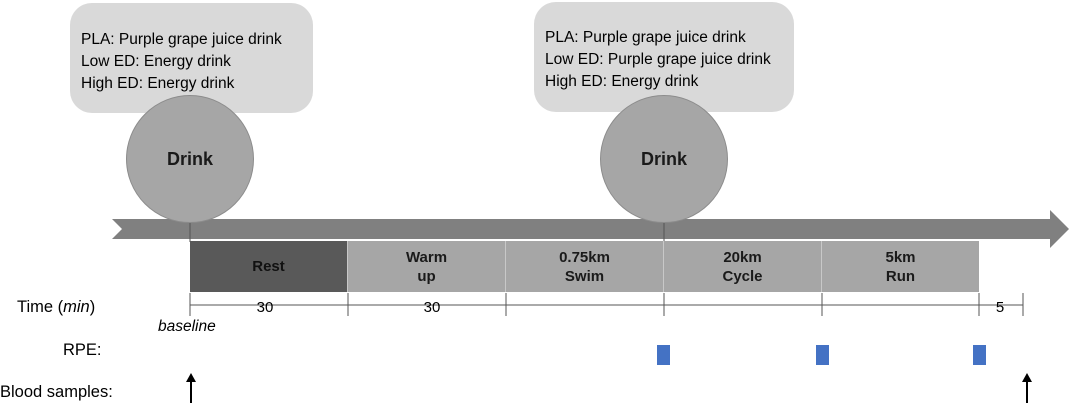 The image size is (1072, 405). I want to click on phase-label: 5km Run, so click(900, 266).